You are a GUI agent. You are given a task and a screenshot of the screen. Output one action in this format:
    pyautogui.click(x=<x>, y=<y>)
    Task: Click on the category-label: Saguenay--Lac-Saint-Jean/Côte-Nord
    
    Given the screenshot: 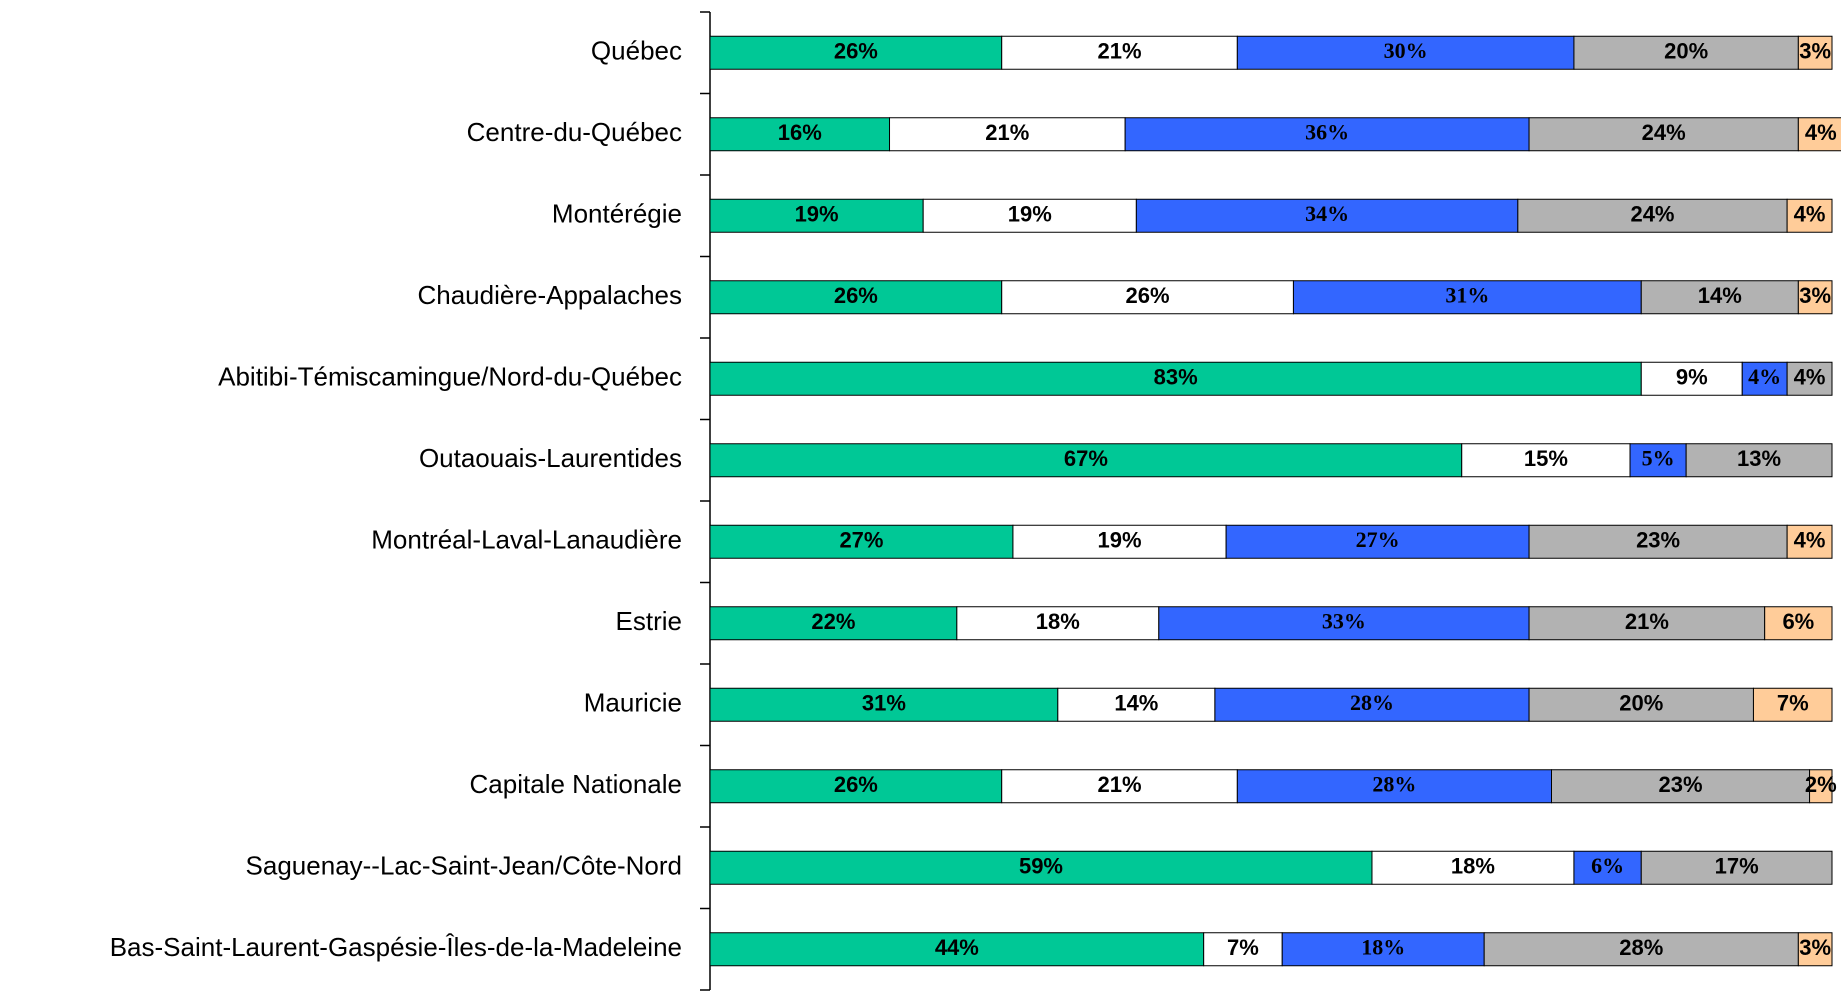 What is the action you would take?
    pyautogui.click(x=464, y=866)
    